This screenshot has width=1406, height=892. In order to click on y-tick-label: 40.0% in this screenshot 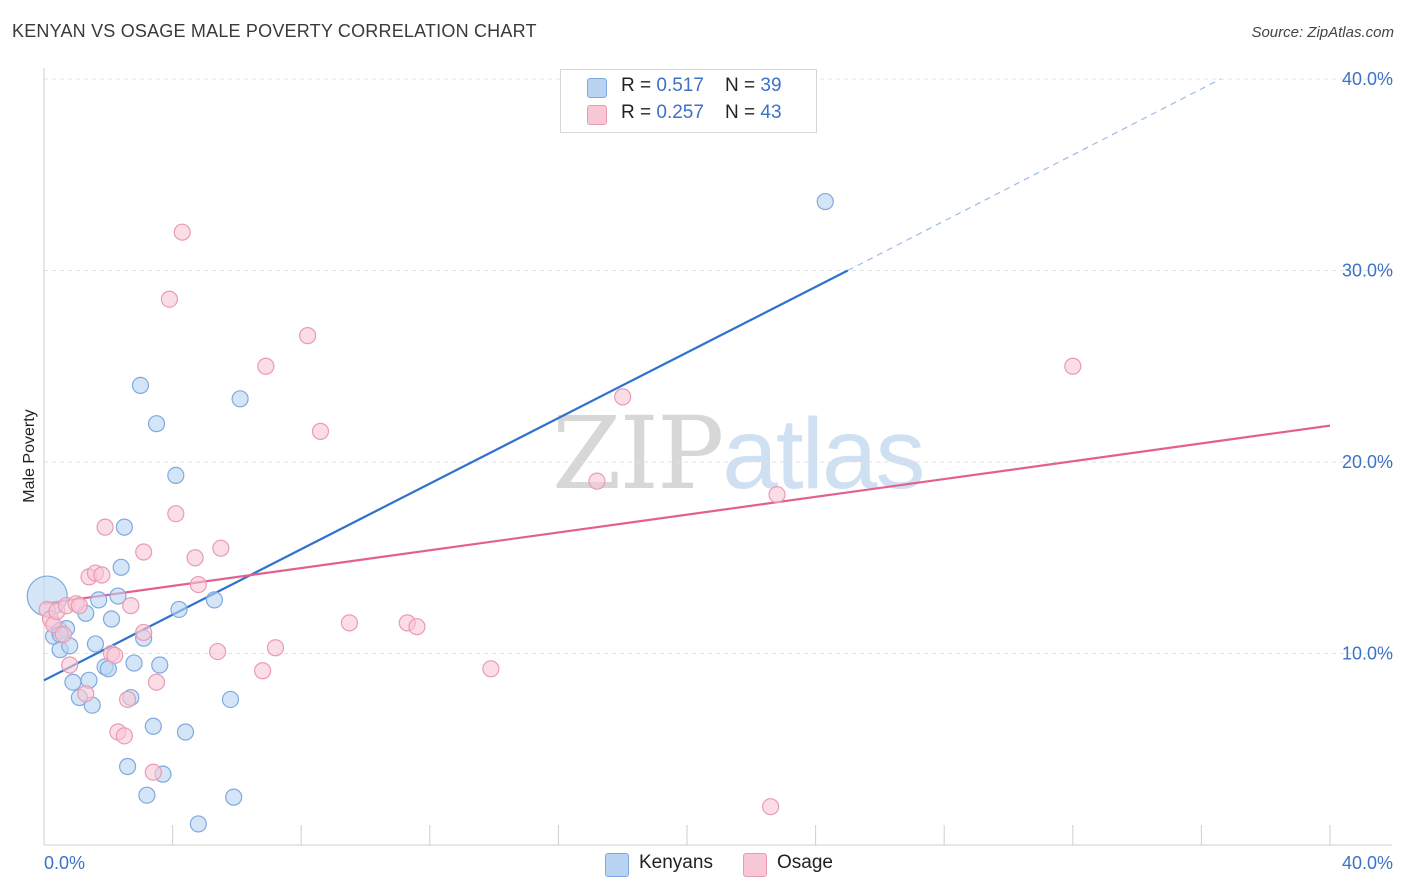, I will do `click(1367, 79)`.